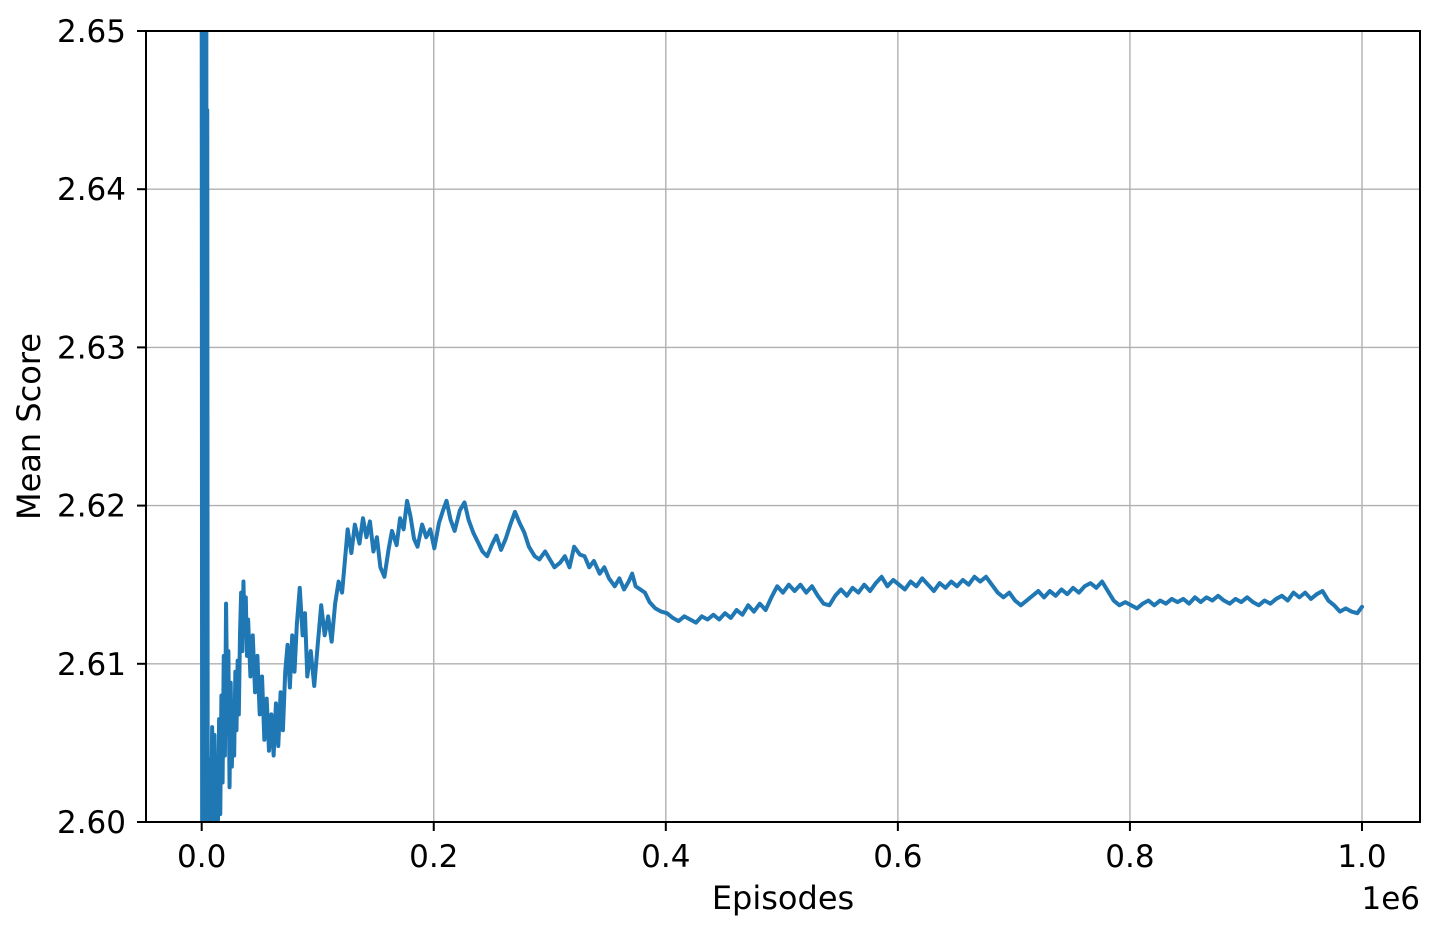 The image size is (1440, 932). I want to click on x-axis-offset-label: 1e6, so click(1390, 899).